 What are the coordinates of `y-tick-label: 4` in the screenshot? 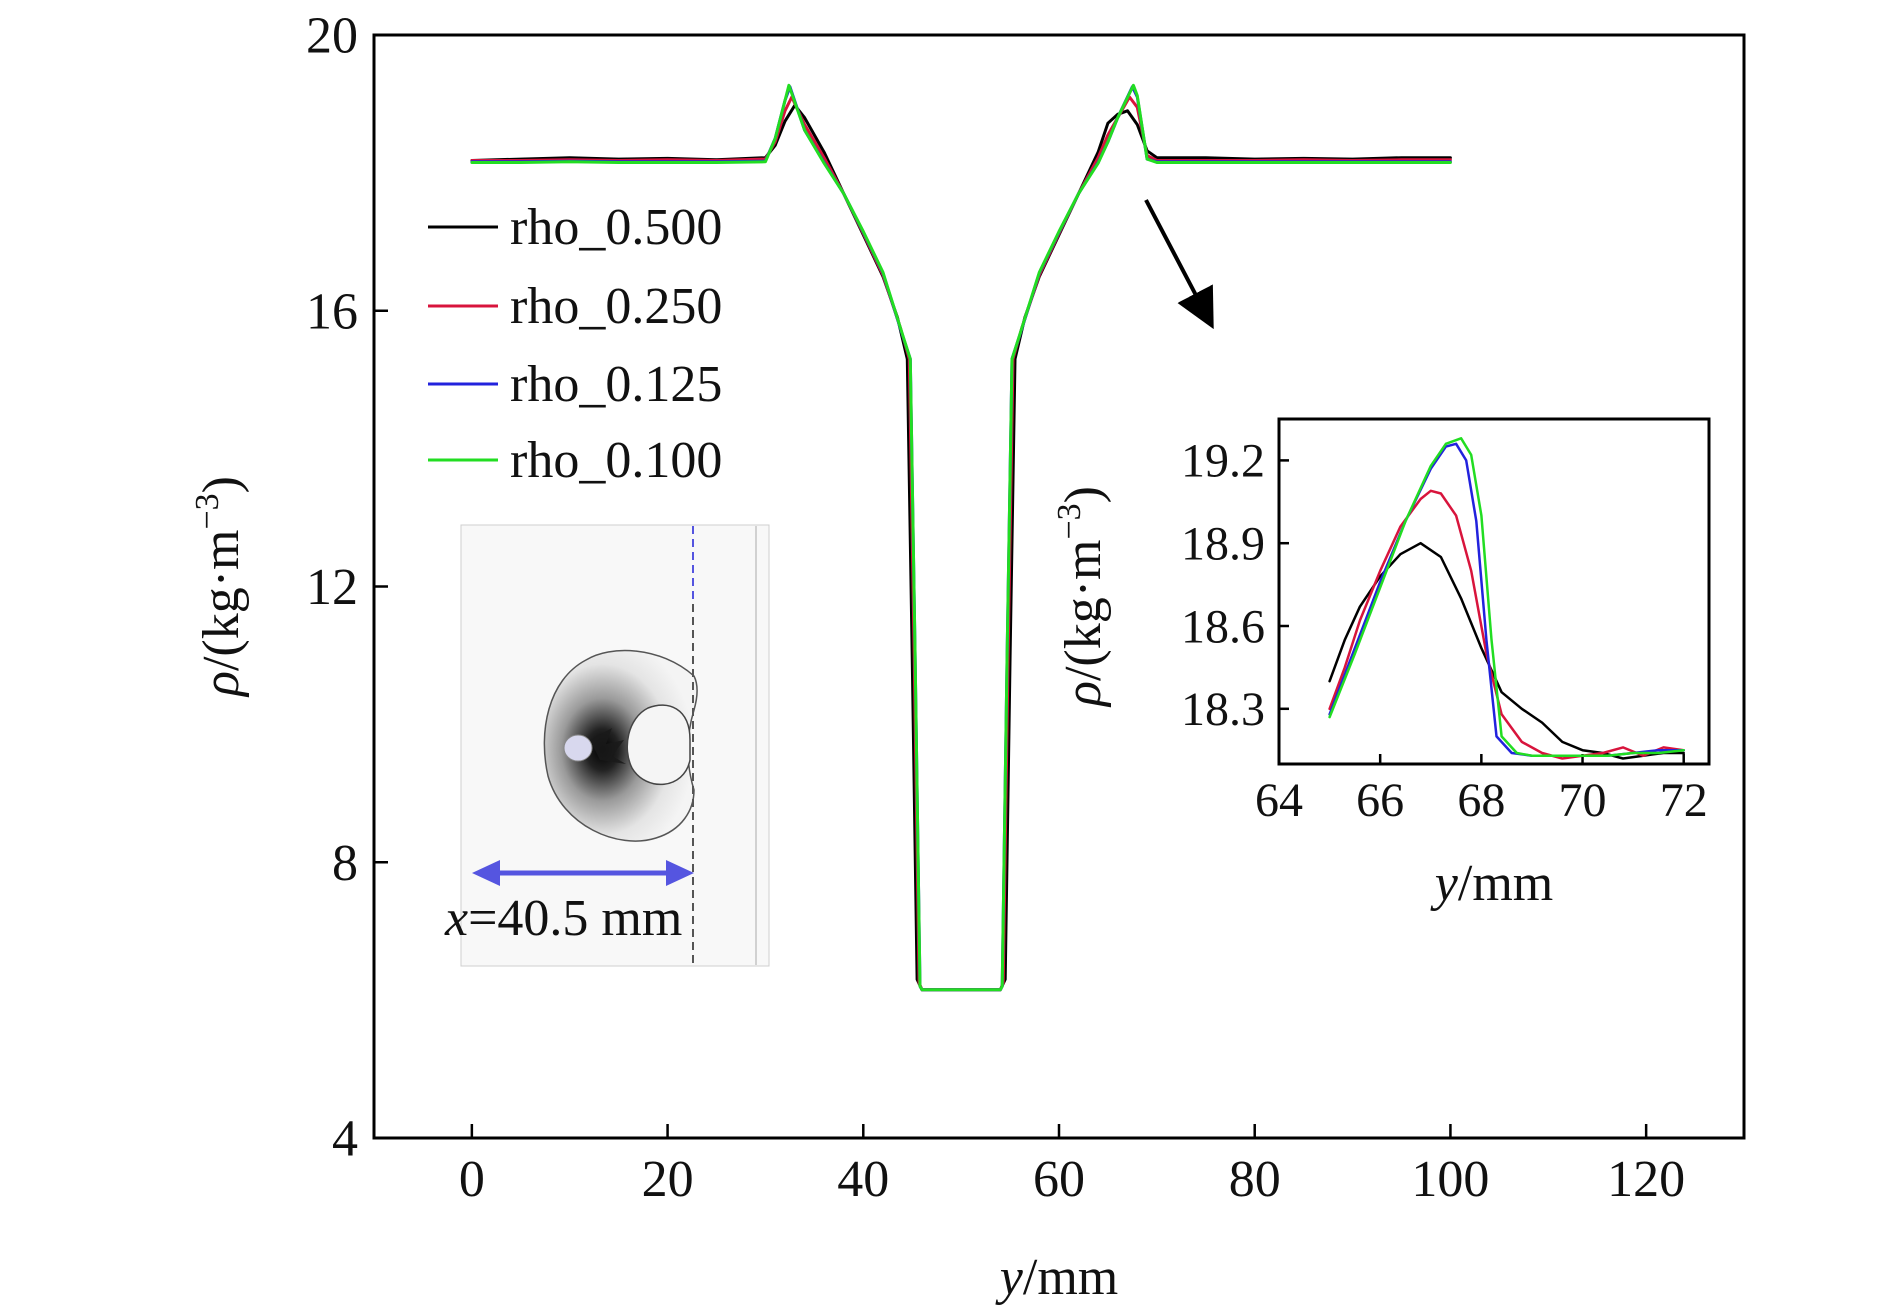 It's located at (345, 1139).